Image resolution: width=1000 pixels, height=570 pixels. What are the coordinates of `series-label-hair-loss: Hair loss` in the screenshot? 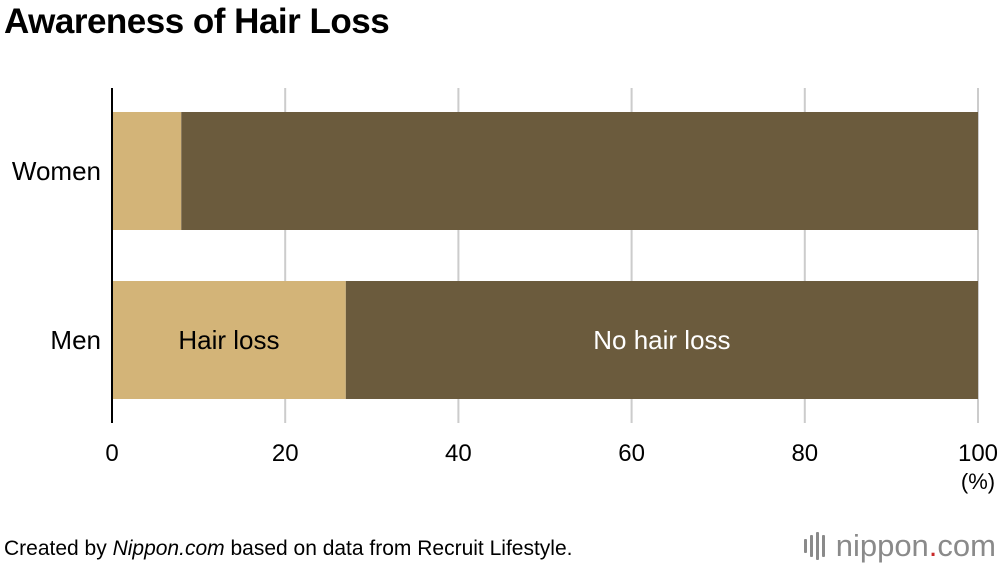 It's located at (228, 340).